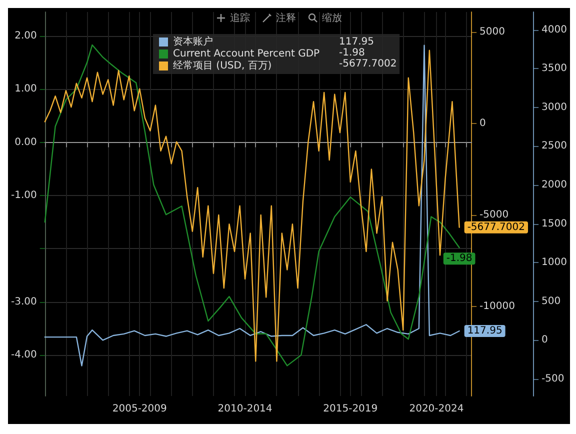 The width and height of the screenshot is (576, 434). What do you see at coordinates (25, 36) in the screenshot?
I see `y-tick-label: 2.00` at bounding box center [25, 36].